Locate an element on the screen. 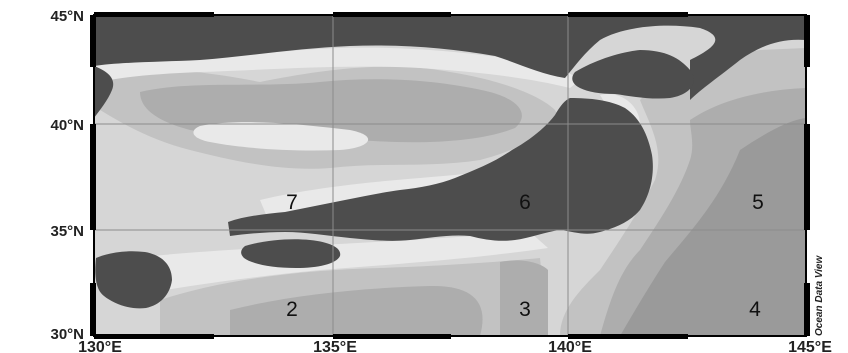 This screenshot has height=353, width=848. hokkaido-land is located at coordinates (633, 74).